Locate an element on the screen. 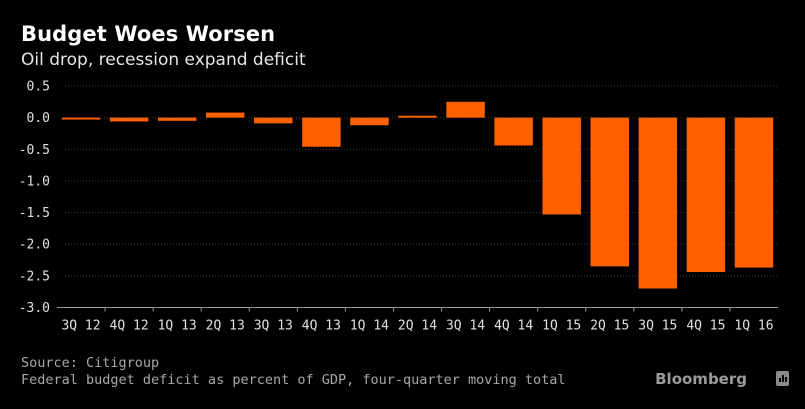 The image size is (805, 409). y-tick-label: 0.0 is located at coordinates (38, 118).